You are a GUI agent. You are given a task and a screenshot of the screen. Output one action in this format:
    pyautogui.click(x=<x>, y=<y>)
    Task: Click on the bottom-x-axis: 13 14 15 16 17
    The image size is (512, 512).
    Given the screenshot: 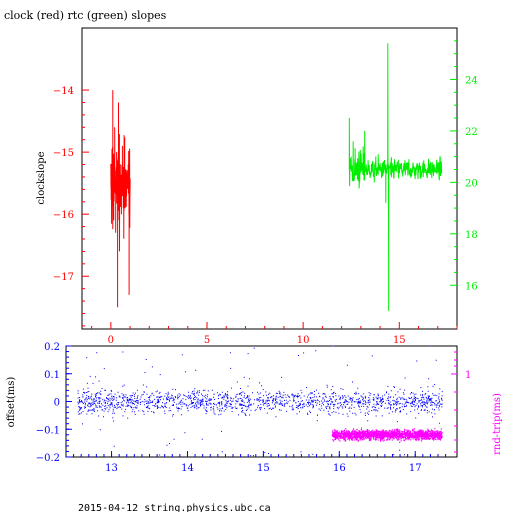 What is the action you would take?
    pyautogui.click(x=260, y=462)
    